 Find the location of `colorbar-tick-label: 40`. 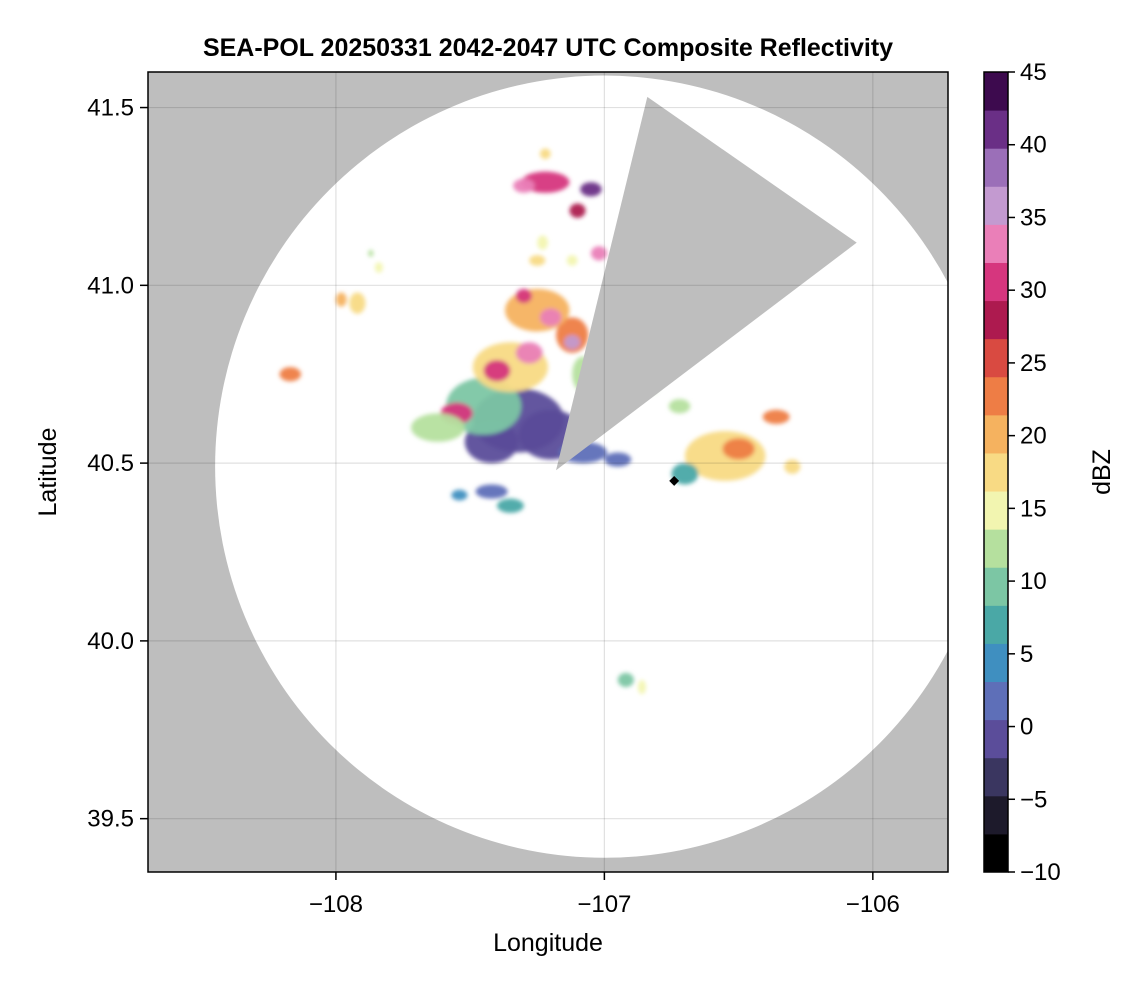

colorbar-tick-label: 40 is located at coordinates (1033, 145).